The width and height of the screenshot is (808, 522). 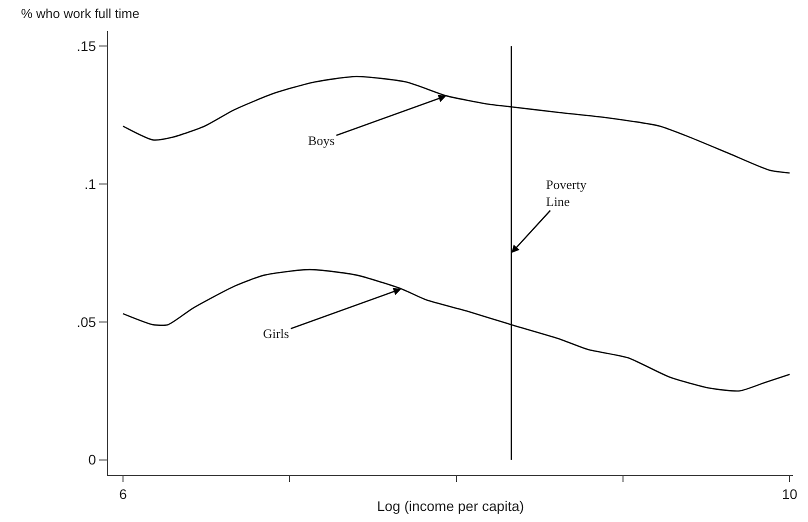 I want to click on x-tick-label: 10, so click(x=790, y=494).